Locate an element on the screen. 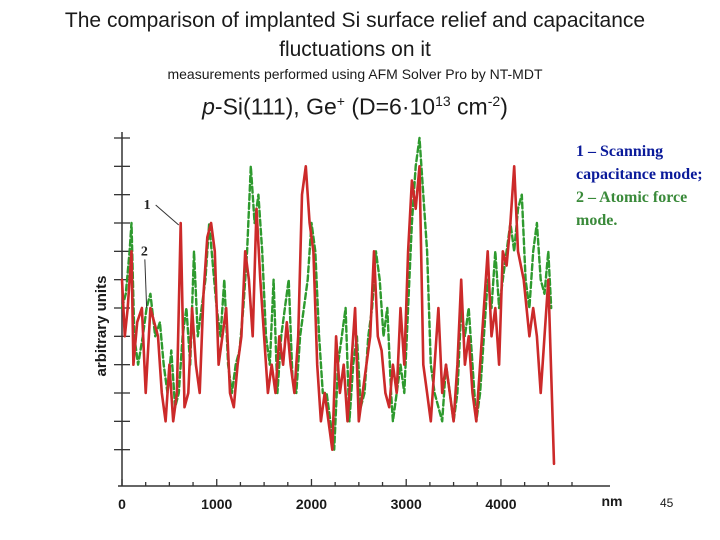  sample-description: p-Si(111), Ge+ (D=6·1013 cm-2) is located at coordinates (355, 107).